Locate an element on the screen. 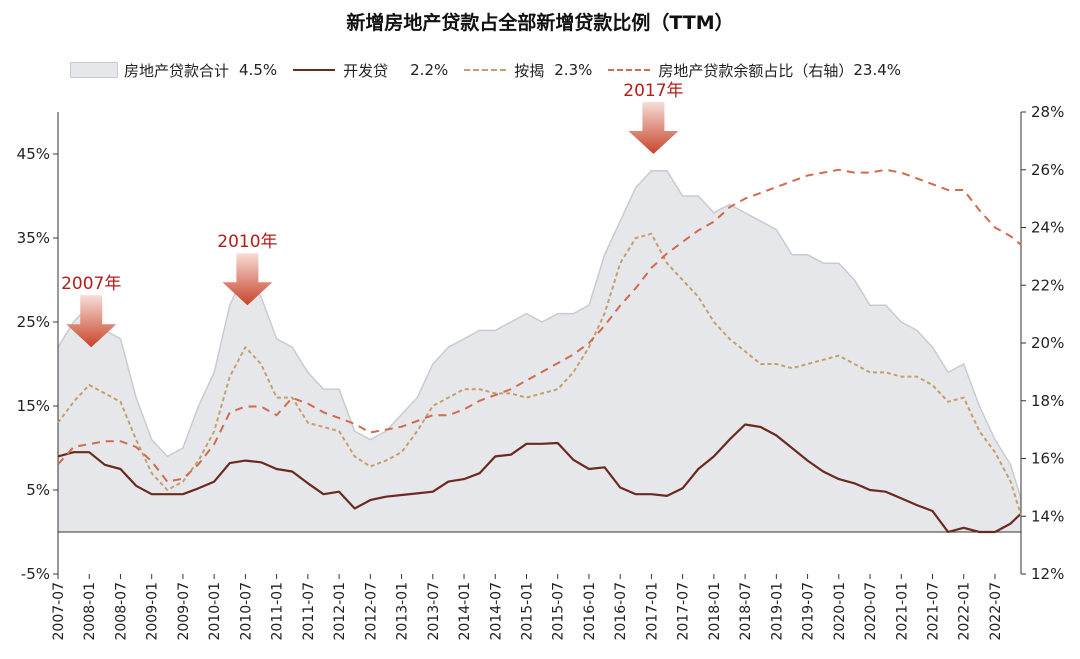 The width and height of the screenshot is (1080, 659). left-tick-label: 15% is located at coordinates (33, 406).